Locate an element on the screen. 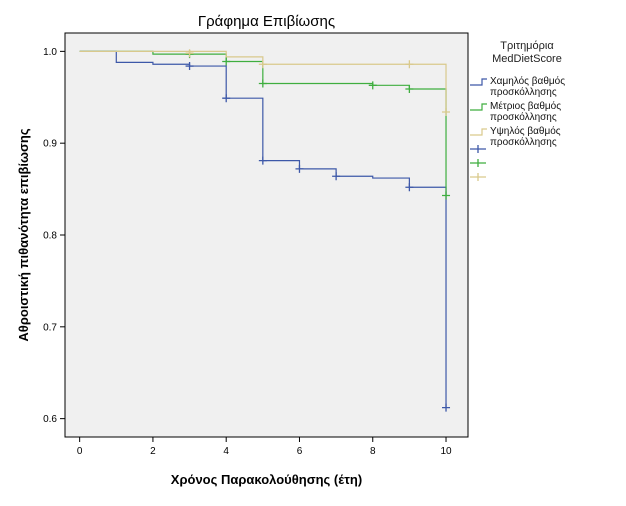 The width and height of the screenshot is (626, 506). x-axis-label: Χρόνος Παρακολούθησης (έτη) is located at coordinates (266, 479).